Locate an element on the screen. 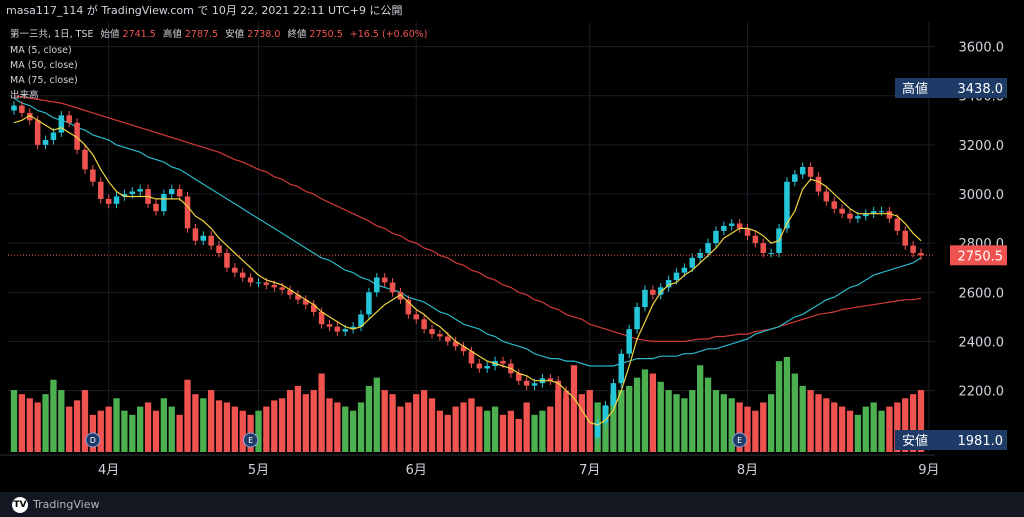 The width and height of the screenshot is (1024, 517). legend-high: 2787.5 is located at coordinates (201, 34).